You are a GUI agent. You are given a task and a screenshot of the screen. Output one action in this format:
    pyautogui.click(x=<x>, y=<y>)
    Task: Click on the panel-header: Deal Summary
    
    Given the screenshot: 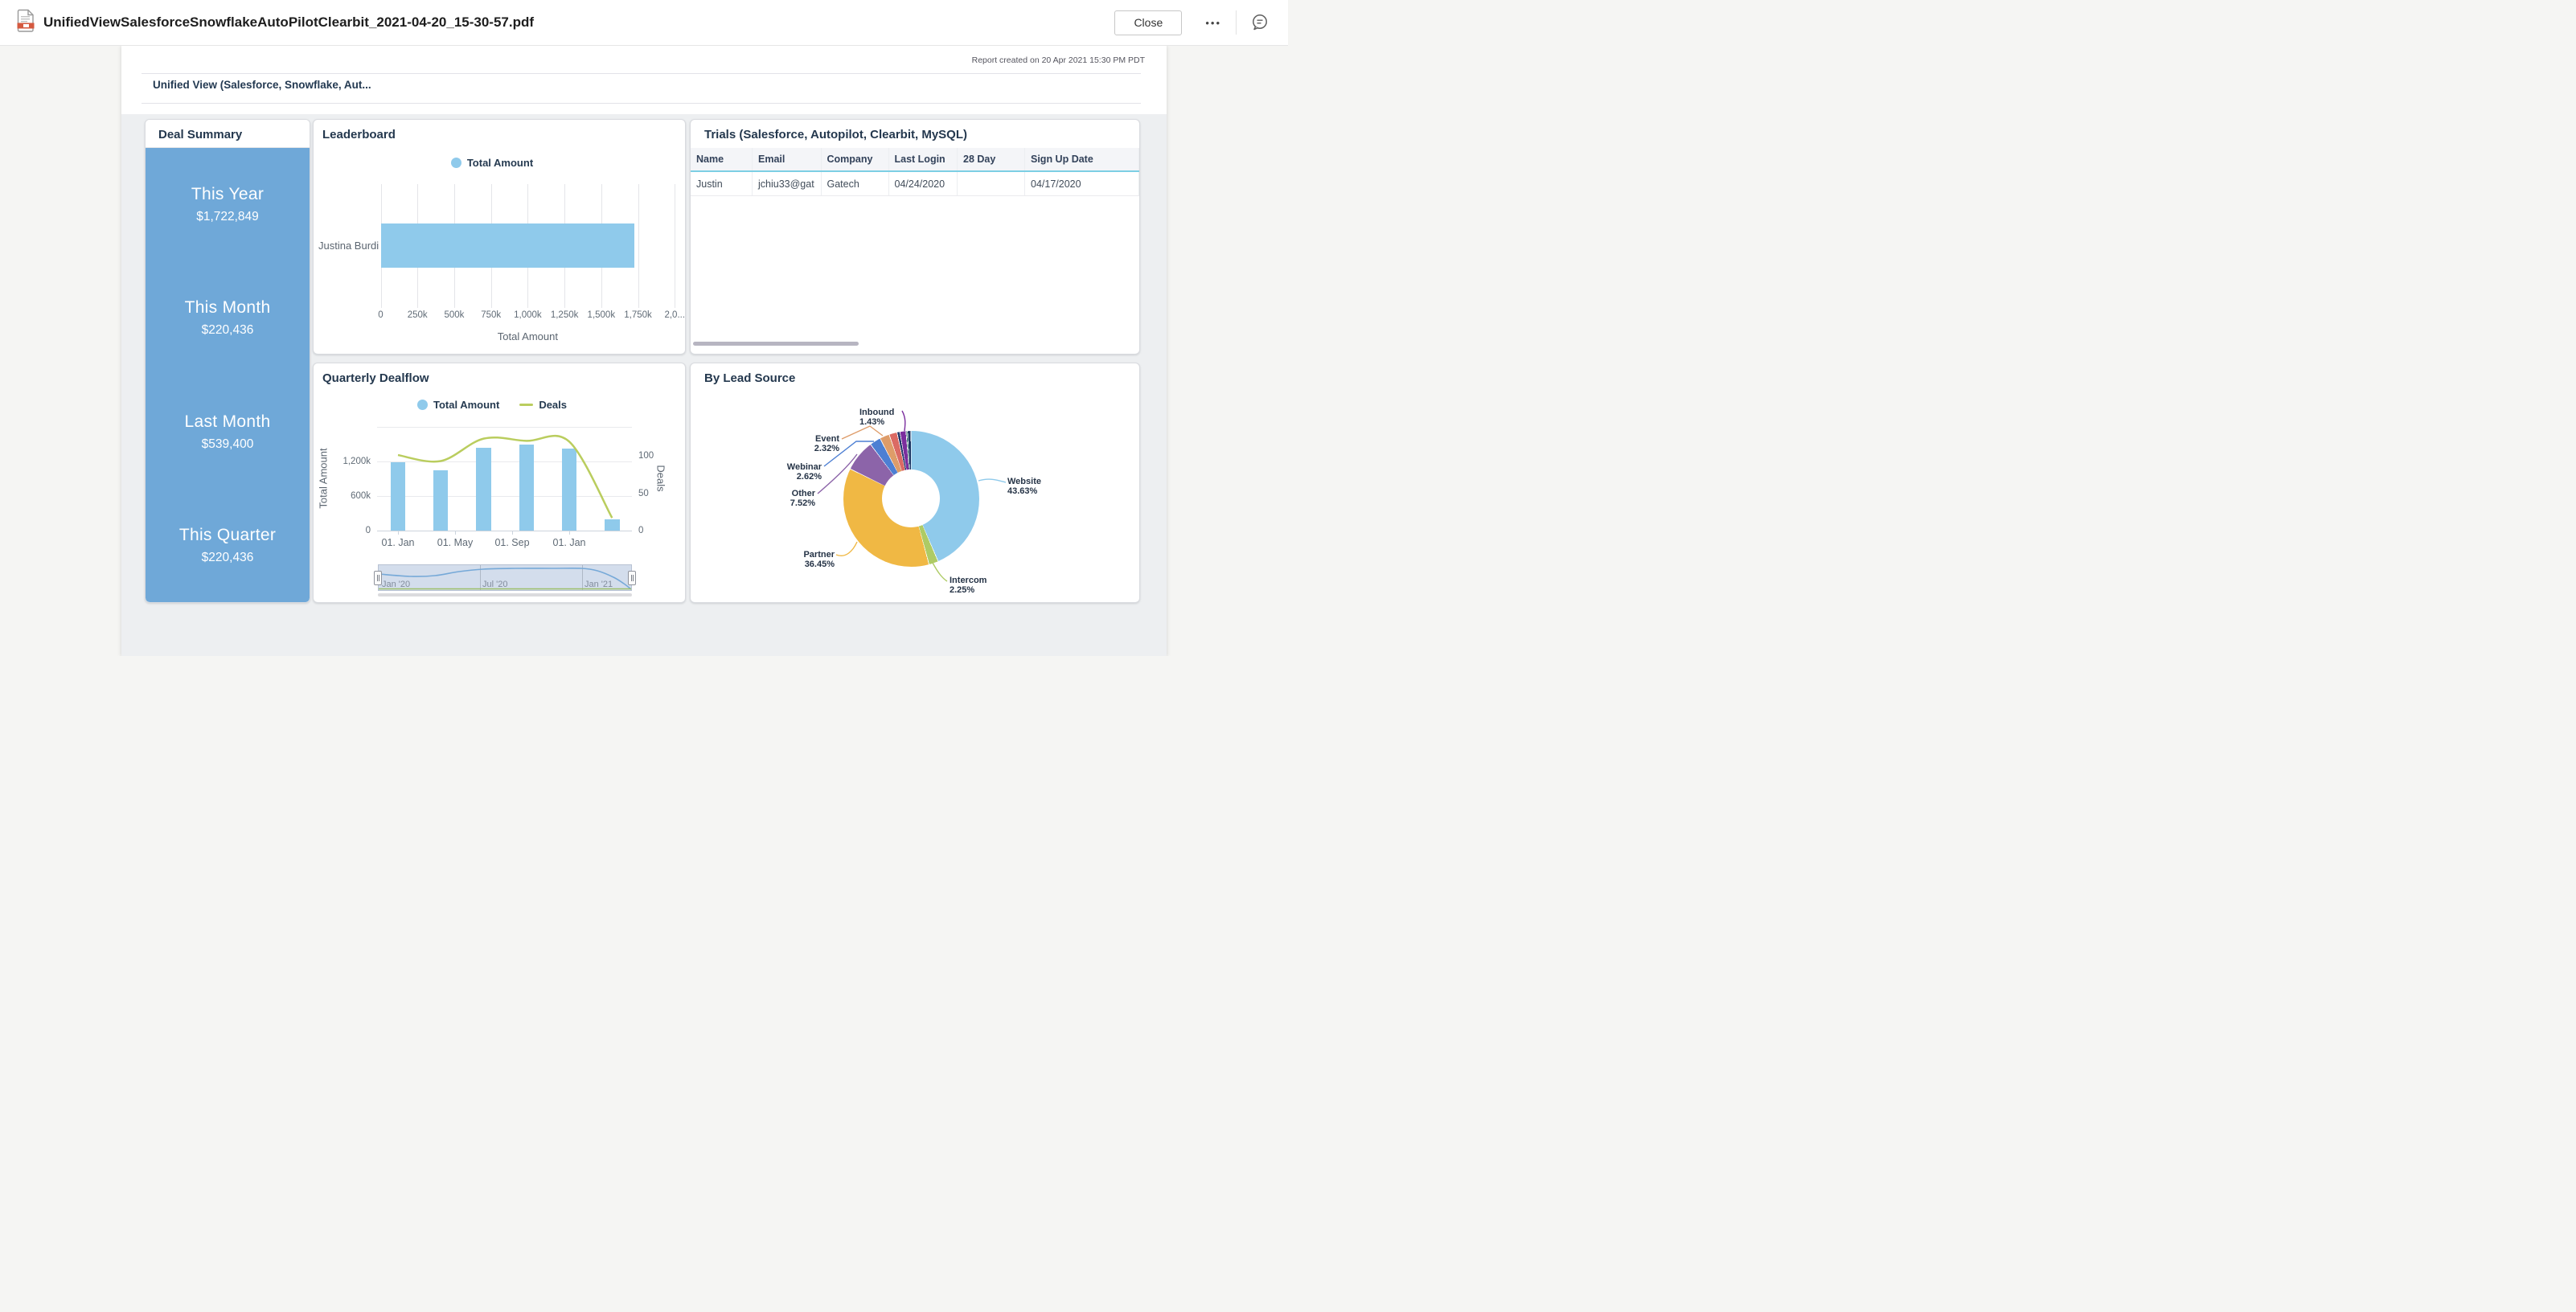 What is the action you would take?
    pyautogui.click(x=228, y=134)
    